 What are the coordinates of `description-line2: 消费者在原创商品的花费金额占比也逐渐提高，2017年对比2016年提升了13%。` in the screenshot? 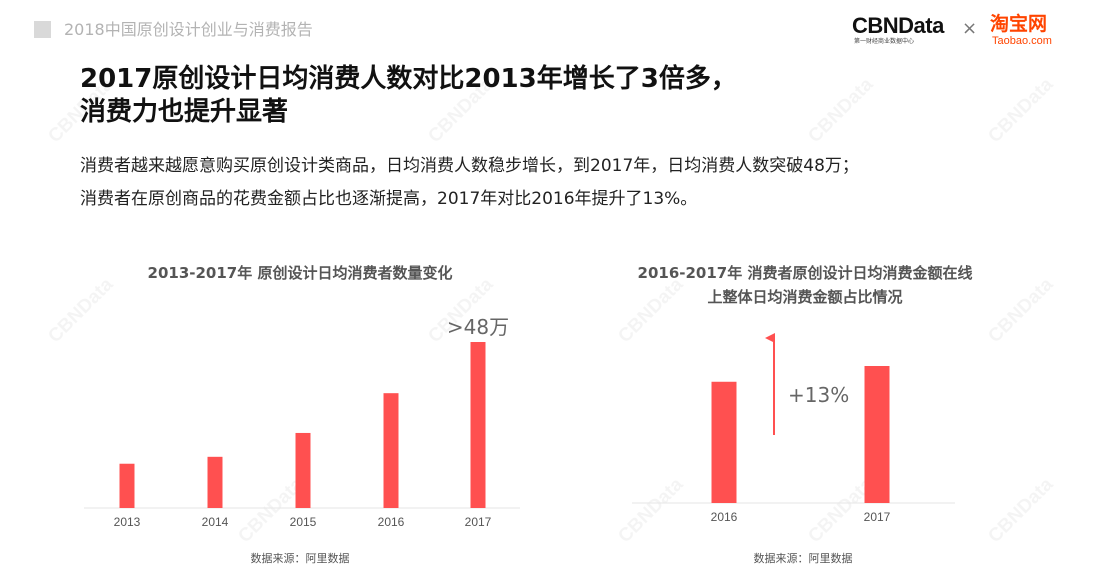 It's located at (389, 199).